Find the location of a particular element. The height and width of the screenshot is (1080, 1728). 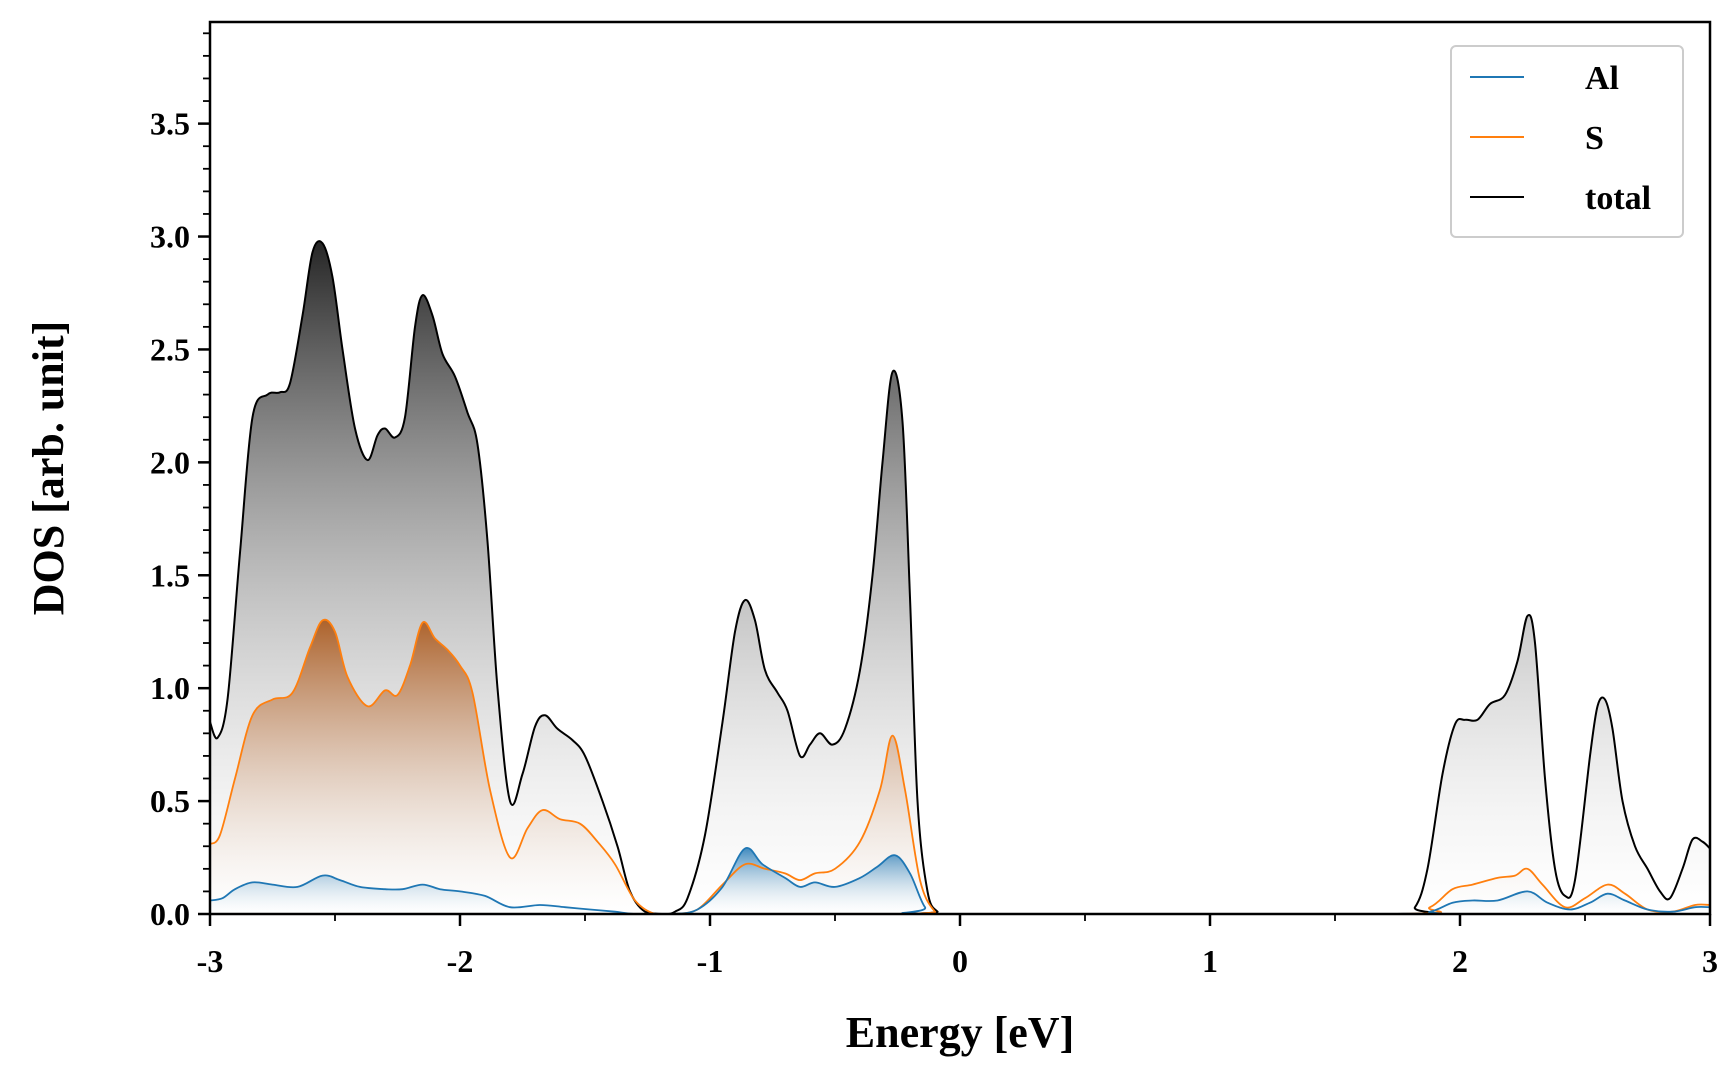

legend: Al S total is located at coordinates (1567, 141).